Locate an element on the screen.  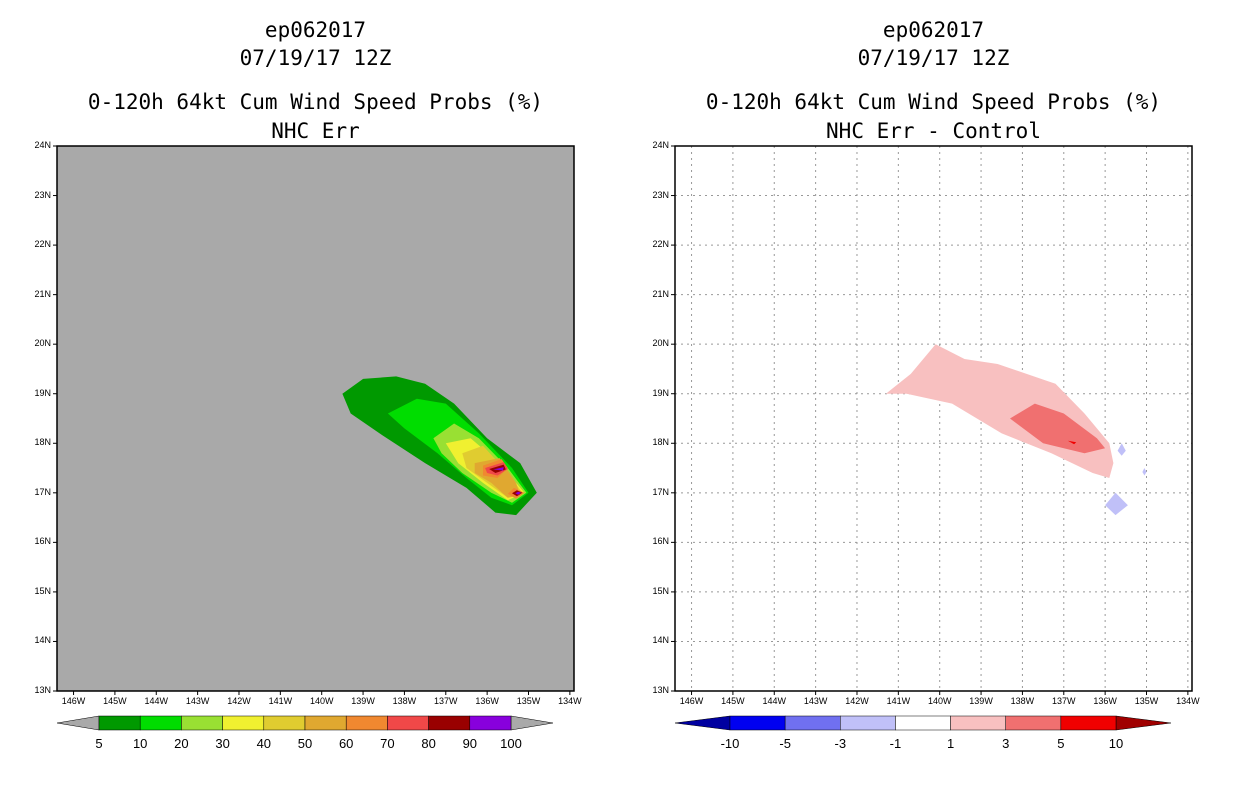
left-colorbar-label: 20 is located at coordinates (181, 743).